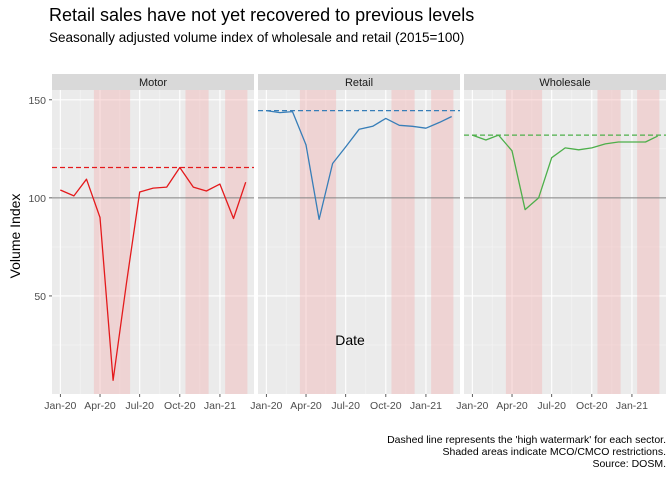  What do you see at coordinates (37, 101) in the screenshot?
I see `y-tick-label: 150` at bounding box center [37, 101].